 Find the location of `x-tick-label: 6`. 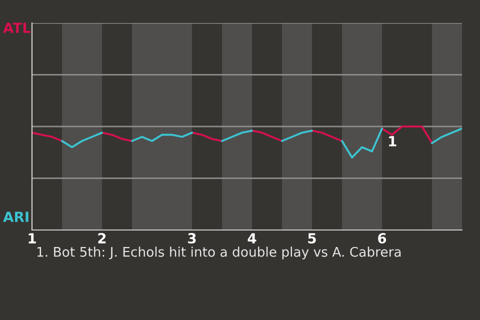

x-tick-label: 6 is located at coordinates (382, 238).